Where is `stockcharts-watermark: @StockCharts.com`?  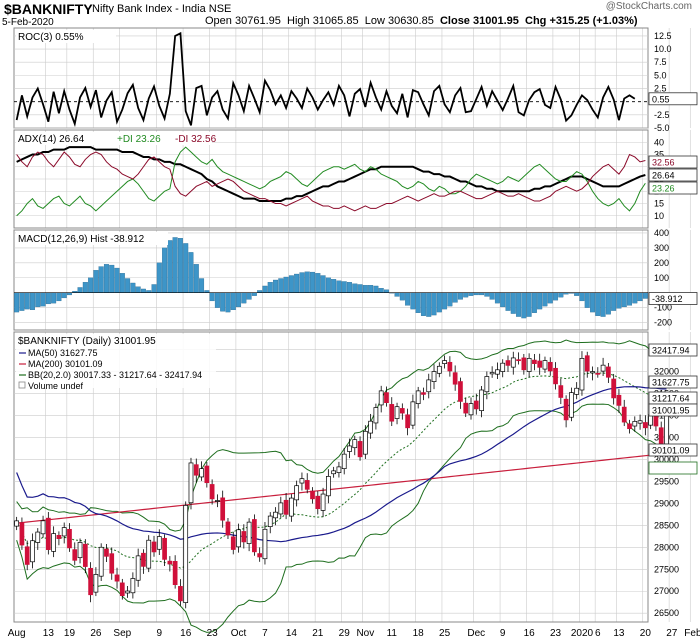 stockcharts-watermark: @StockCharts.com is located at coordinates (648, 6).